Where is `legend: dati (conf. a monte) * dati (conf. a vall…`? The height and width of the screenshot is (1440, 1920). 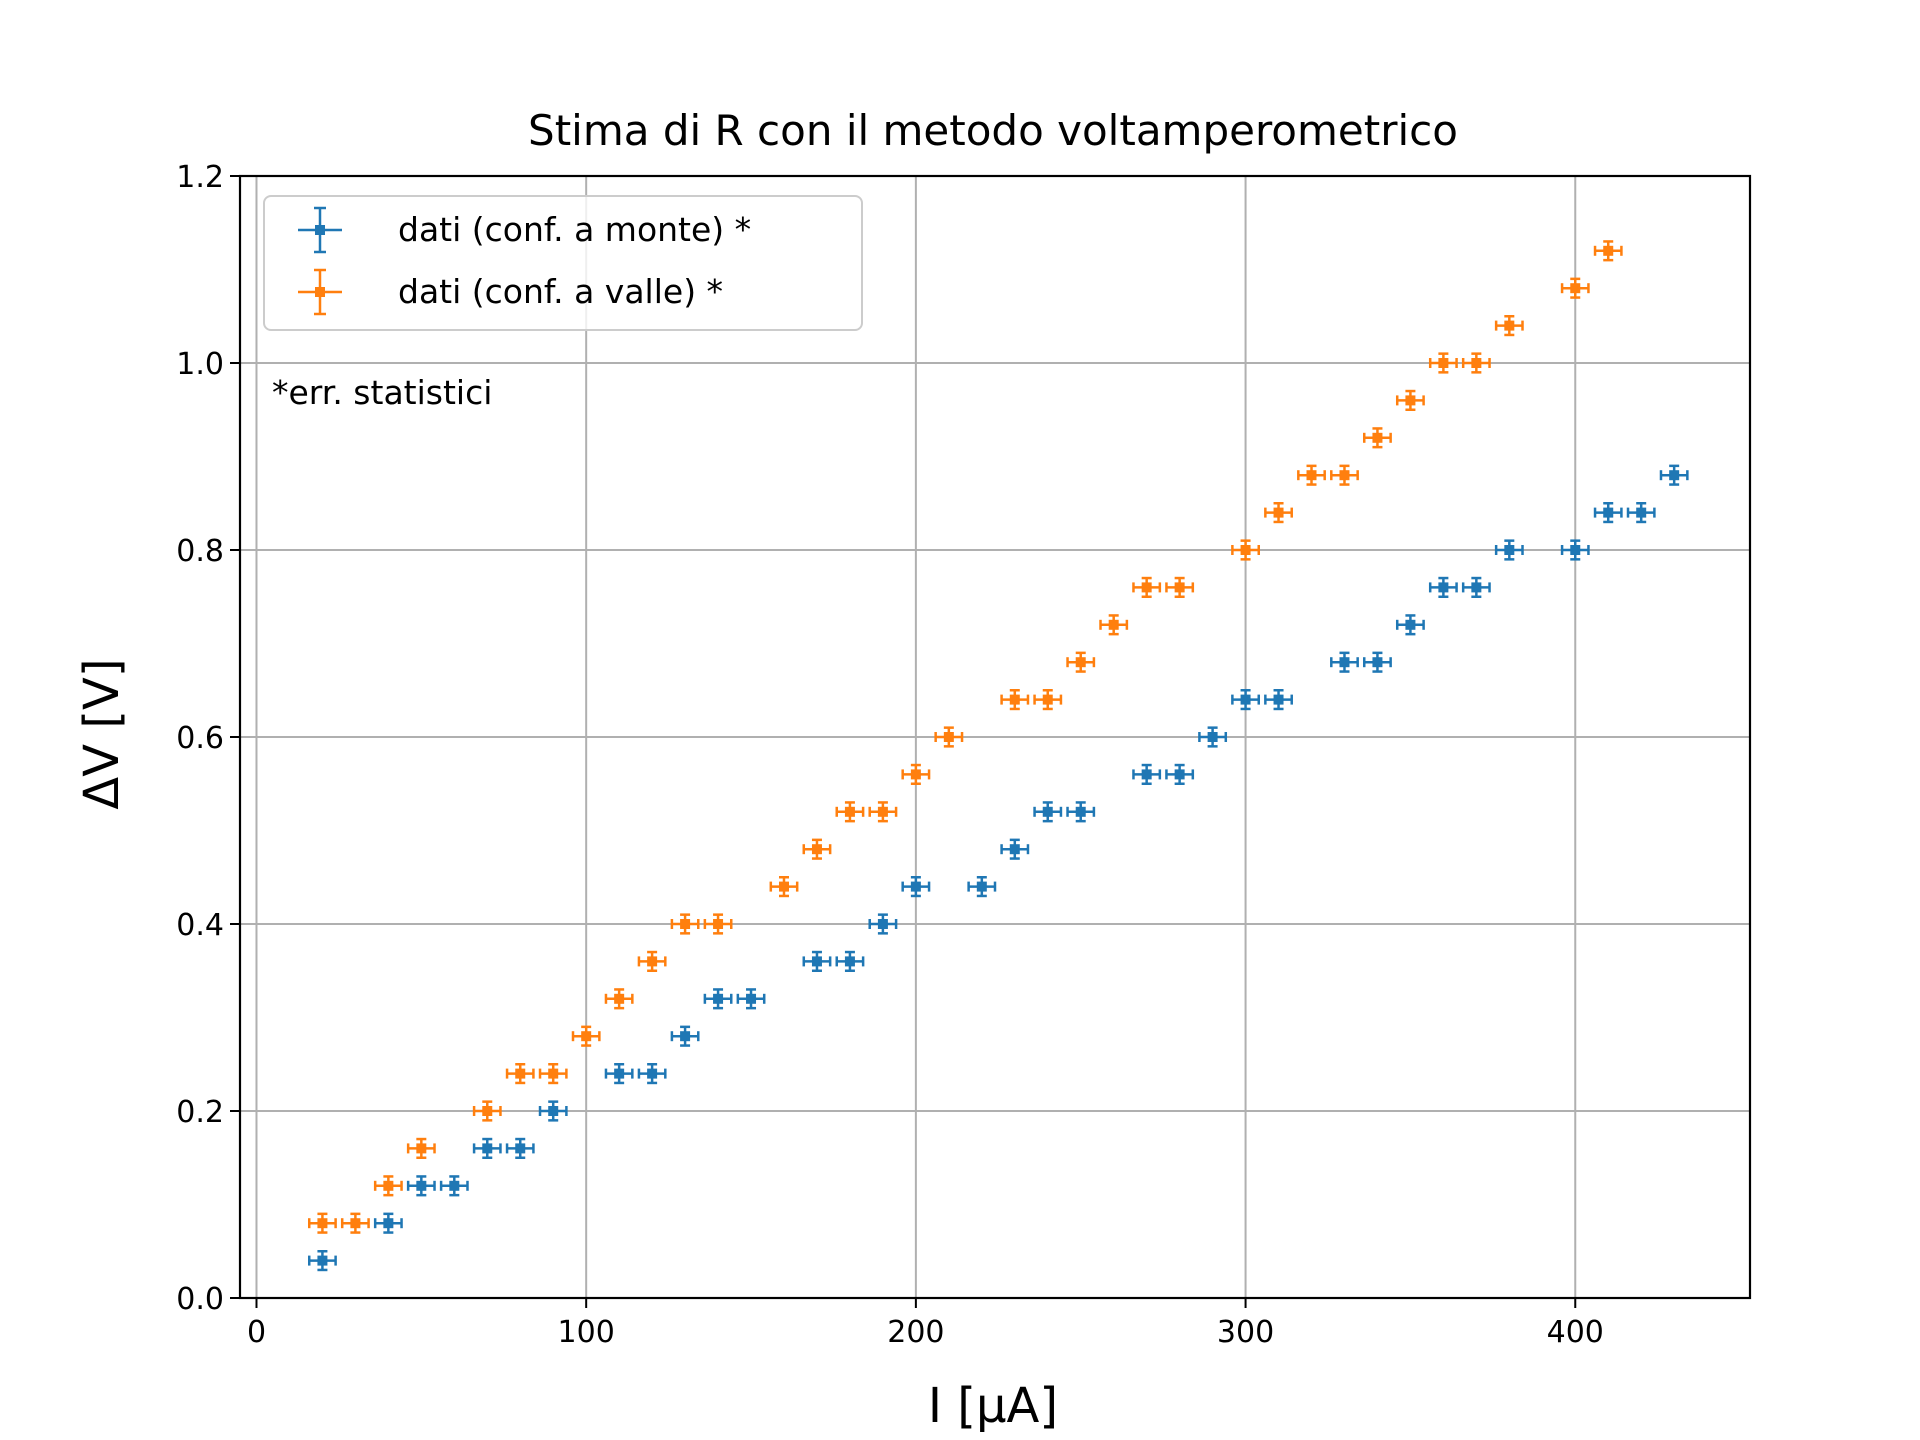 legend: dati (conf. a monte) * dati (conf. a vall… is located at coordinates (563, 263).